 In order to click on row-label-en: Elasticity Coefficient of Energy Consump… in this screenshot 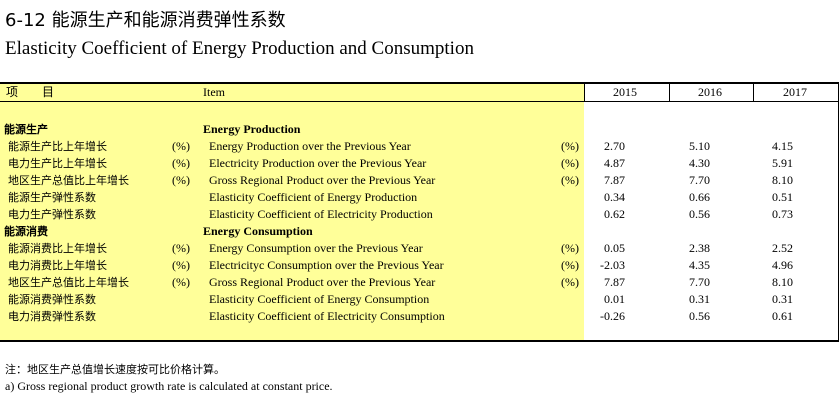, I will do `click(319, 299)`.